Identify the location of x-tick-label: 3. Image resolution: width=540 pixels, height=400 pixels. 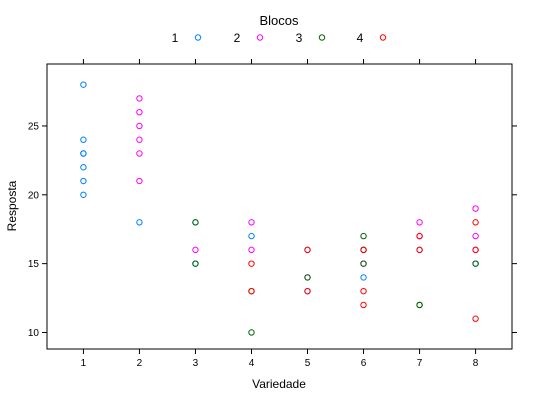
(196, 363).